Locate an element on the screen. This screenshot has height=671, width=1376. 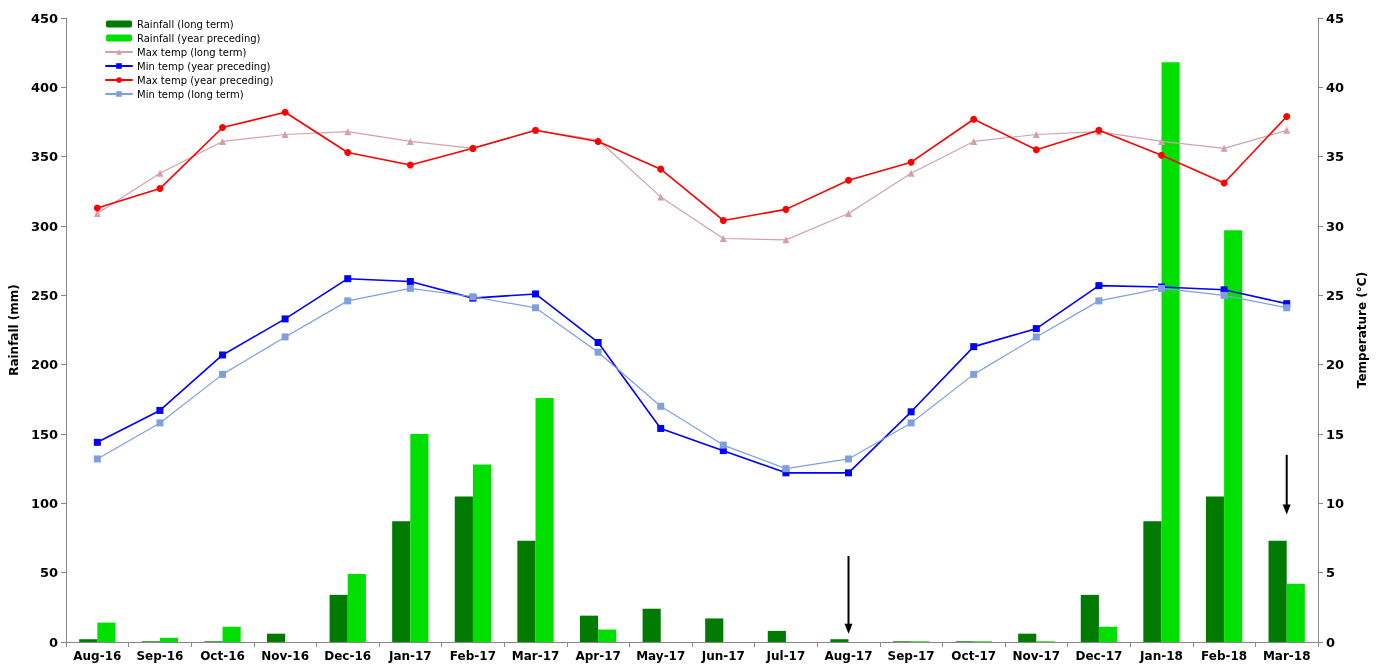
y-tick-label: 400 is located at coordinates (44, 87).